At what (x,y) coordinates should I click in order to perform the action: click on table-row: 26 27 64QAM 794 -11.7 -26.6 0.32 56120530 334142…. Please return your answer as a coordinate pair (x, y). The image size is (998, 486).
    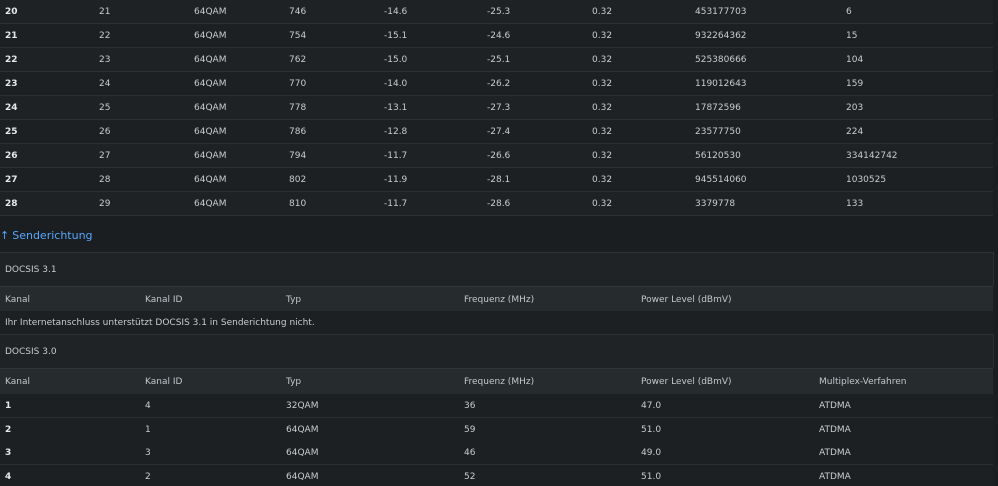
    Looking at the image, I should click on (496, 156).